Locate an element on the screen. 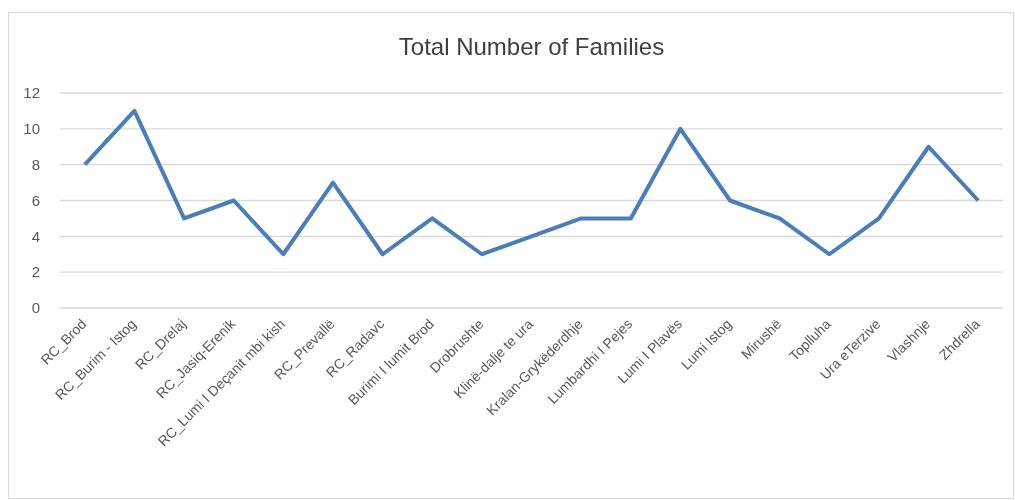  y-tick-label: 2 is located at coordinates (35, 272).